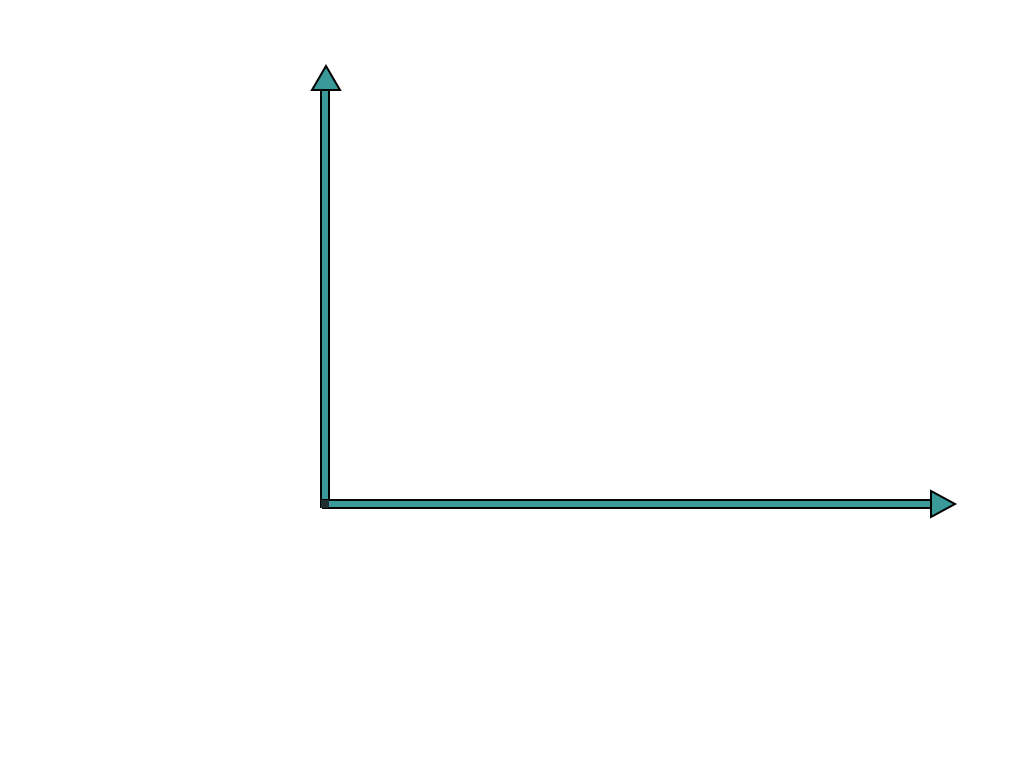  What do you see at coordinates (326, 77) in the screenshot?
I see `arrow-up-icon` at bounding box center [326, 77].